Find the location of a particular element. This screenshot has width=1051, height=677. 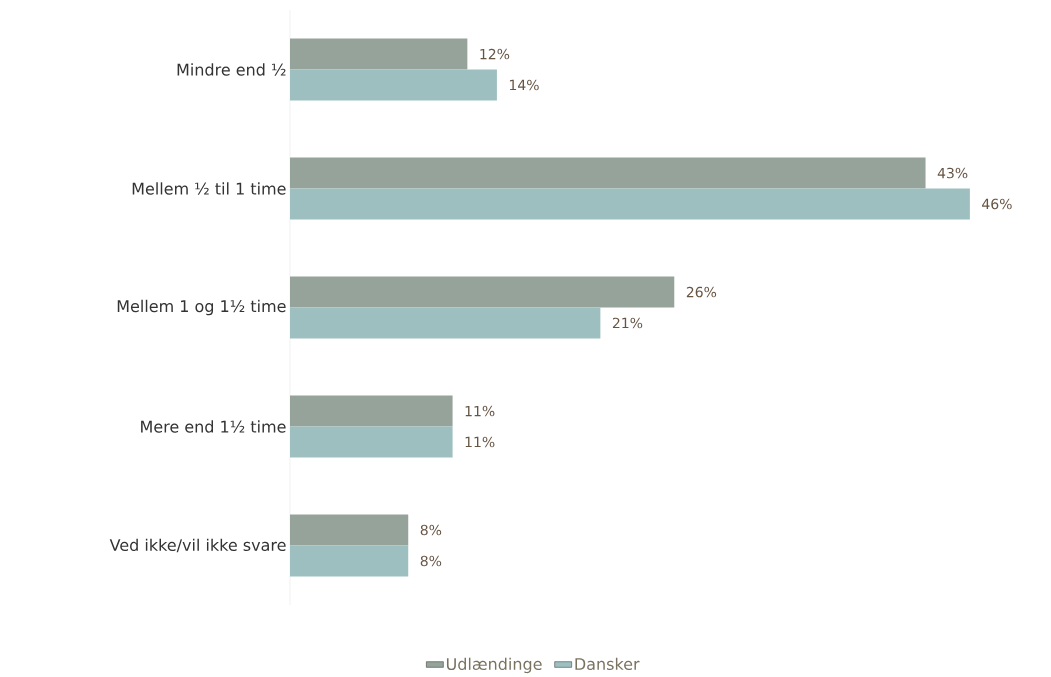

y-tick-label: Mellem 1 og 1½ time is located at coordinates (201, 307).